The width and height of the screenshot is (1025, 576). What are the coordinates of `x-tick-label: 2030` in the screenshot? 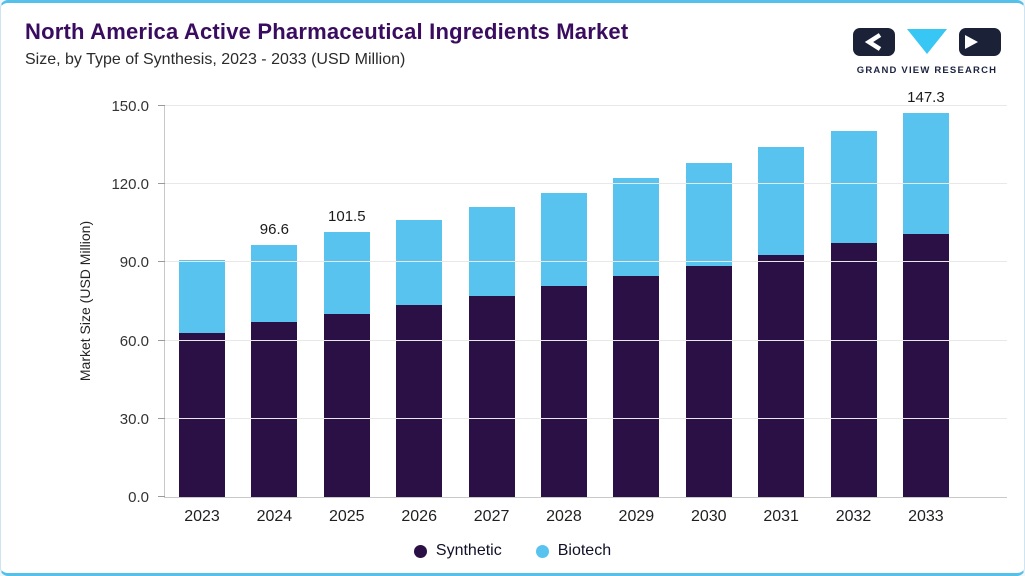 It's located at (708, 516).